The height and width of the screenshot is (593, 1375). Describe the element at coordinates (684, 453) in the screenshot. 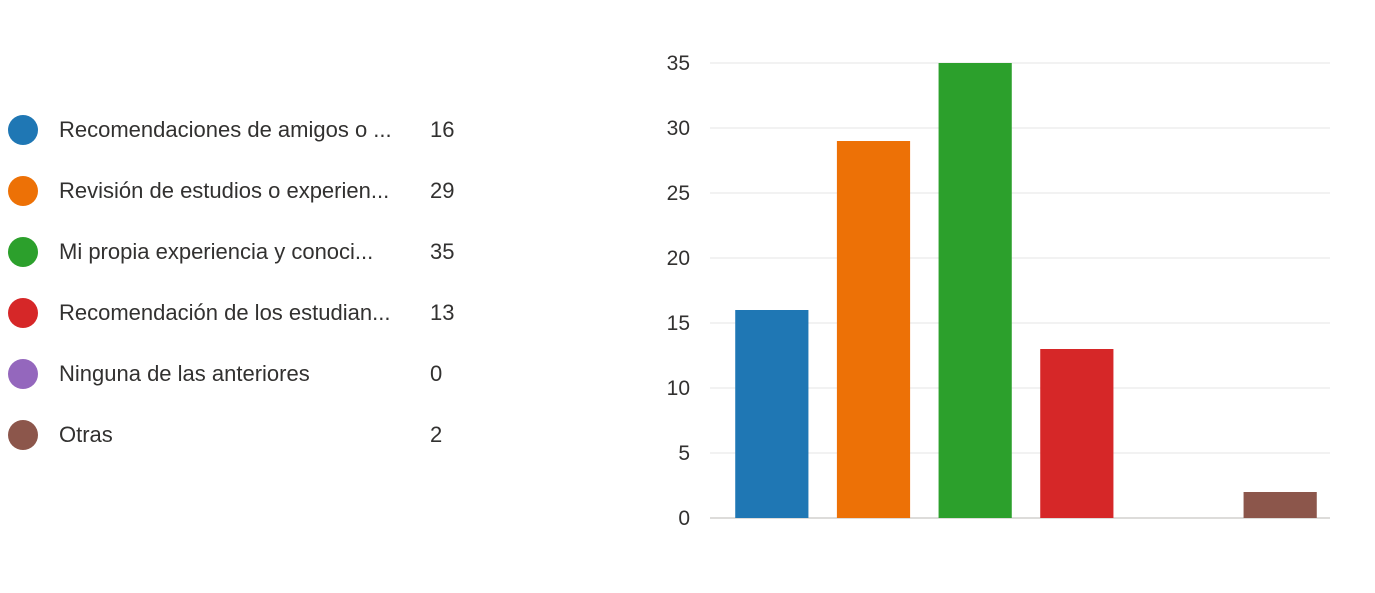

I see `y-tick-label: 5` at that location.